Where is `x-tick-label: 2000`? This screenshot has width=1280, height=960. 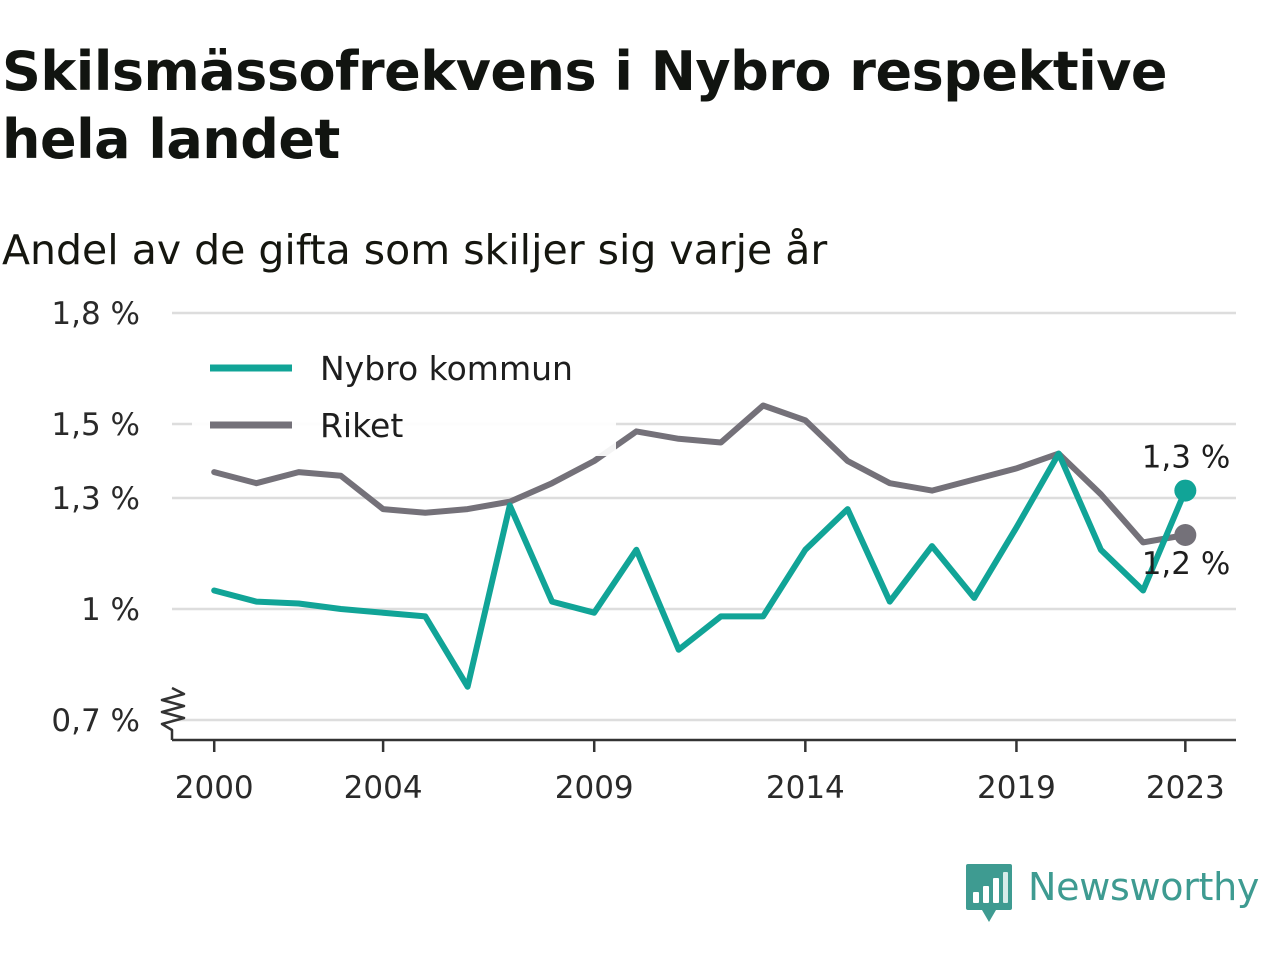
x-tick-label: 2000 is located at coordinates (214, 788).